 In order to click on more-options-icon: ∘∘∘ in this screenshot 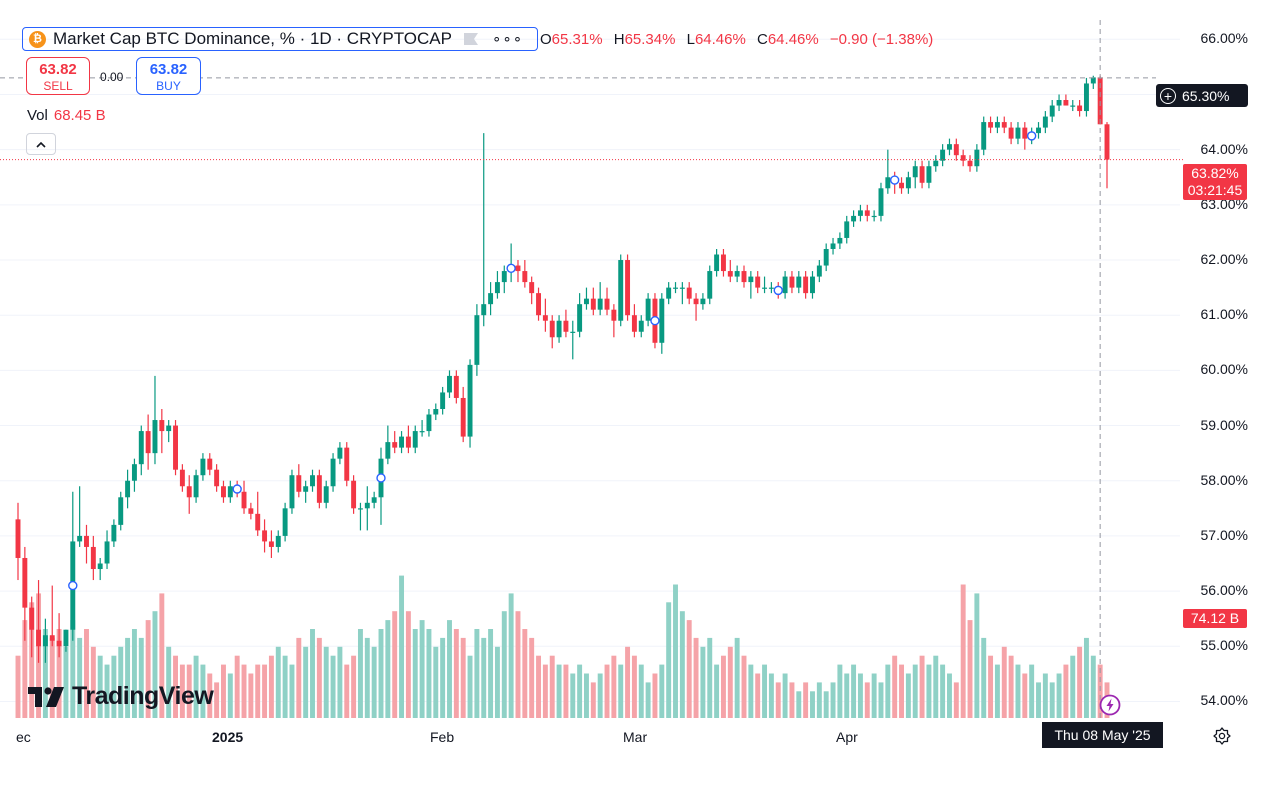, I will do `click(508, 39)`.